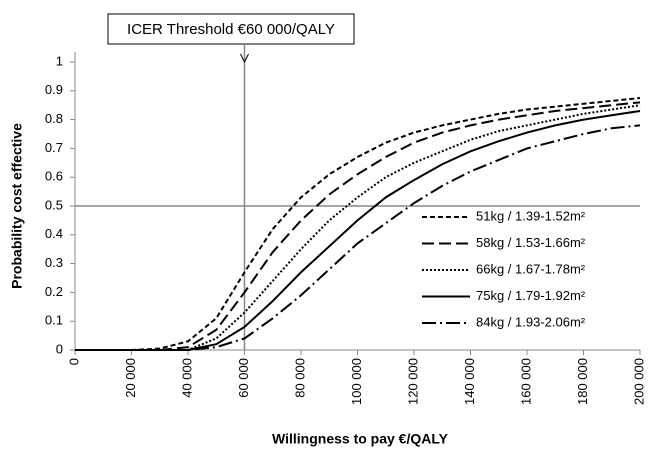  Describe the element at coordinates (531, 215) in the screenshot. I see `legend-label: 51kg / 1.39-1.52m²` at that location.